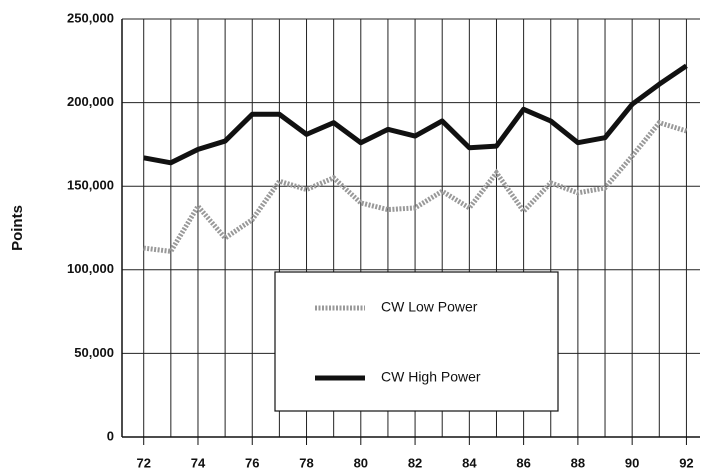 The image size is (704, 472). Describe the element at coordinates (90, 17) in the screenshot. I see `y-tick-label: 250,000` at that location.